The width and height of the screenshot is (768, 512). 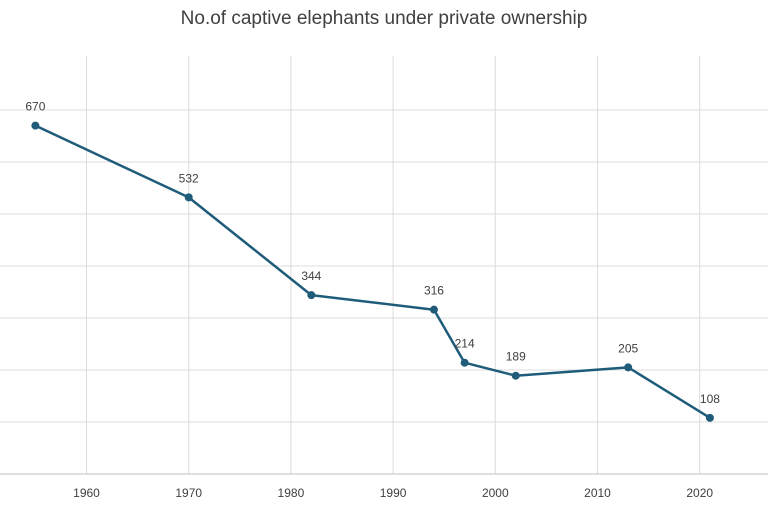 I want to click on x-tick-label: 1960, so click(x=86, y=493).